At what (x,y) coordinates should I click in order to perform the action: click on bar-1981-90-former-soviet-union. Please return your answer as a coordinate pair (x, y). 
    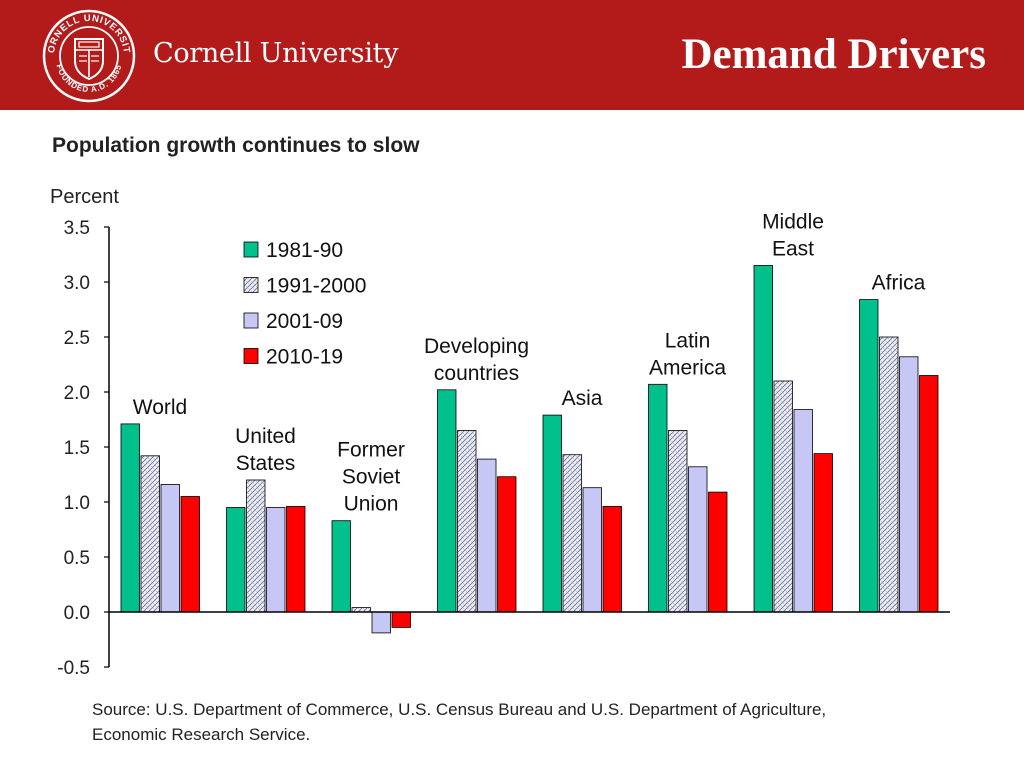
    Looking at the image, I should click on (341, 566).